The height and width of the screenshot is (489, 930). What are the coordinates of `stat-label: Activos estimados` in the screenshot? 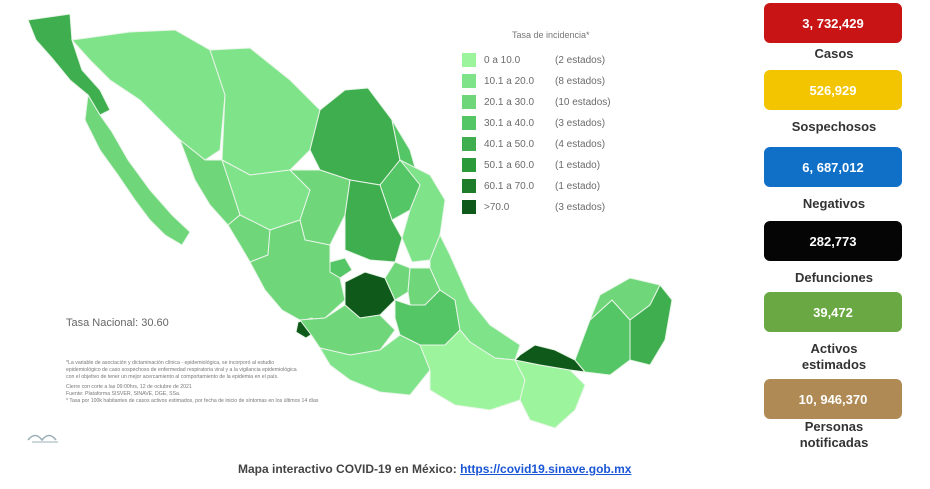 It's located at (834, 356).